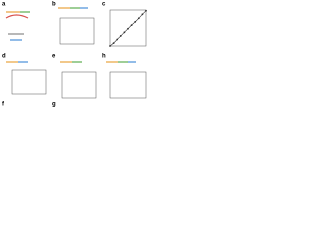 This screenshot has width=320, height=240. I want to click on panel-label: d, so click(4, 57).